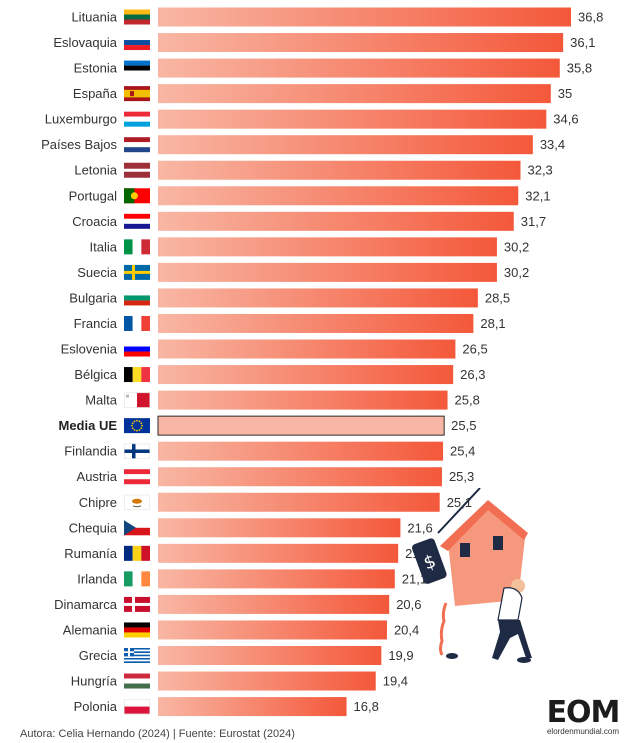 This screenshot has width=638, height=743. Describe the element at coordinates (137, 272) in the screenshot. I see `flag-icon-se` at that location.